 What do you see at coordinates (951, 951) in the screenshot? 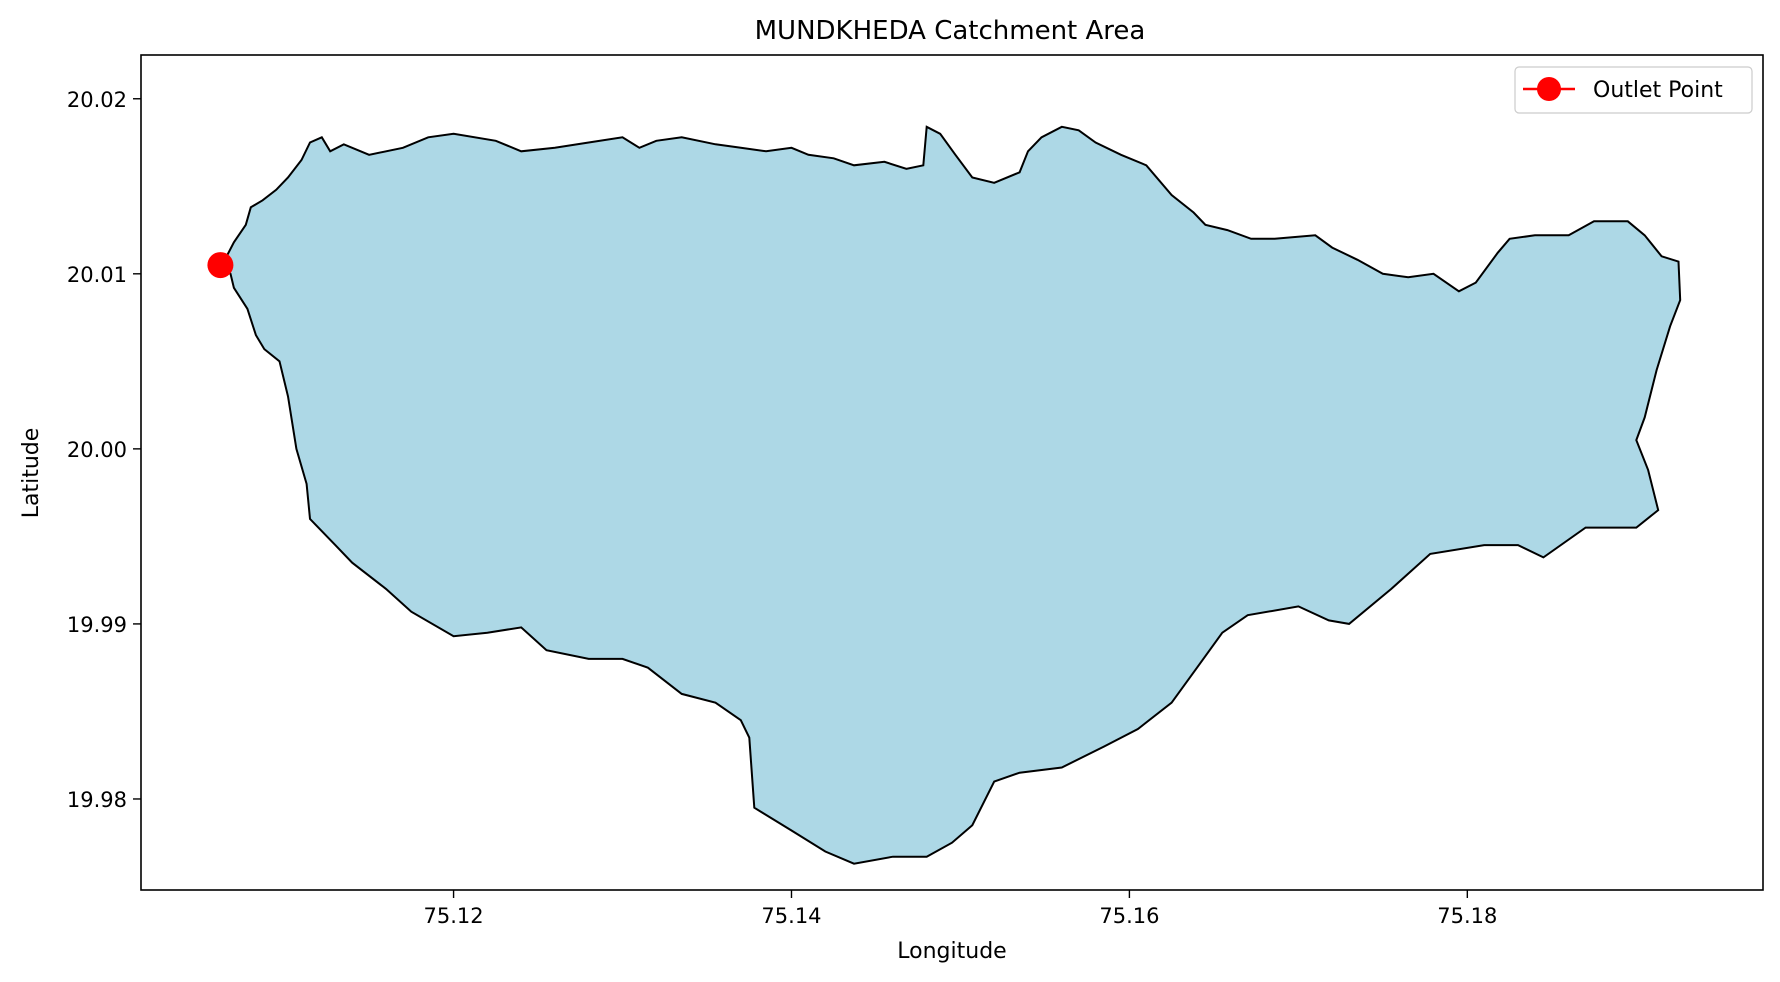
I see `x-axis-label: Longitude` at bounding box center [951, 951].